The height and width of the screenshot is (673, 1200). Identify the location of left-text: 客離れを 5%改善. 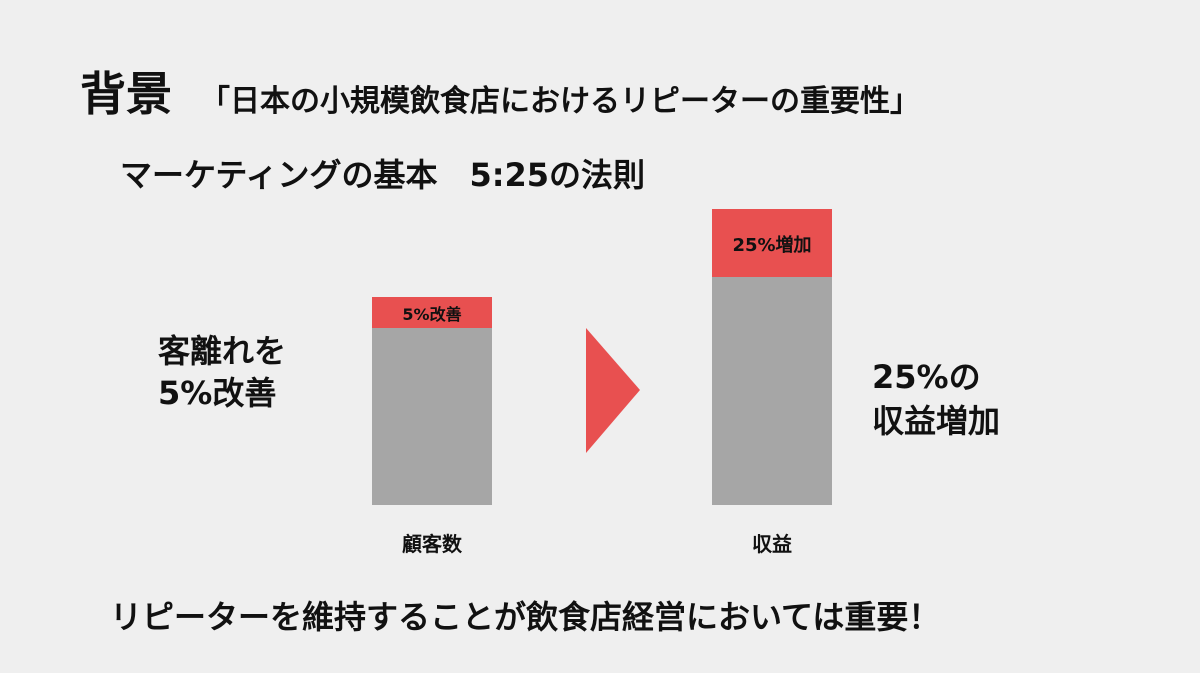
(222, 372).